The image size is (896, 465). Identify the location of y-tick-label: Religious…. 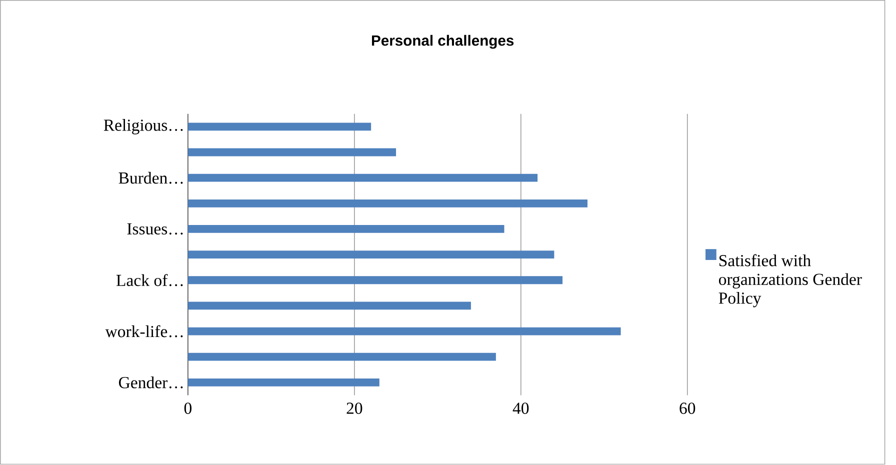
(143, 126).